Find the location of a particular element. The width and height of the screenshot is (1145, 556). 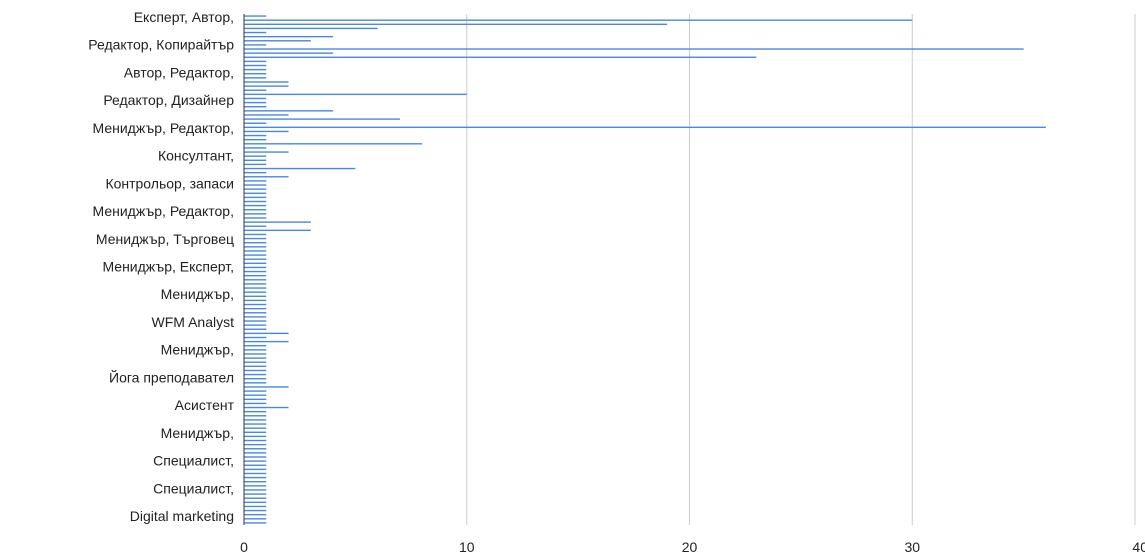

x-tick-label: 40 is located at coordinates (1138, 547).